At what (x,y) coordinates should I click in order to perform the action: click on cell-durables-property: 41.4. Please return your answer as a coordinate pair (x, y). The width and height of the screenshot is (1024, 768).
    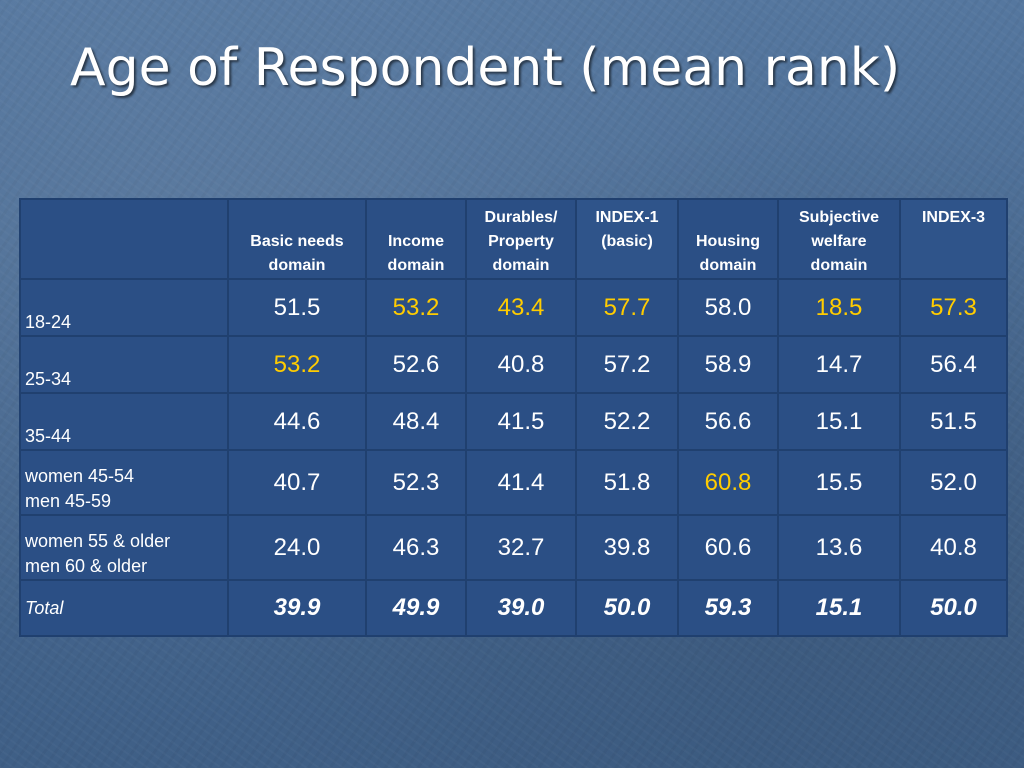
    Looking at the image, I should click on (521, 482).